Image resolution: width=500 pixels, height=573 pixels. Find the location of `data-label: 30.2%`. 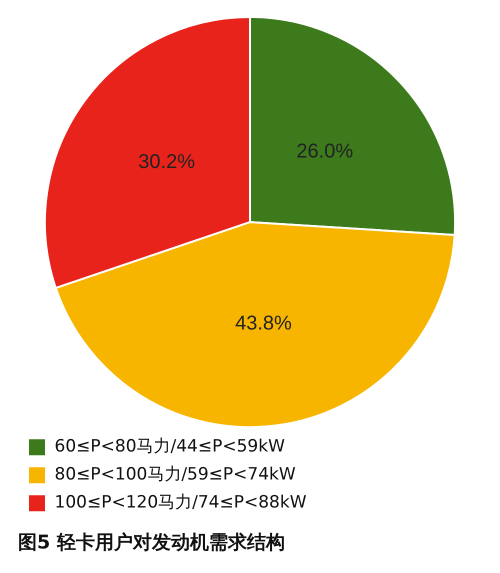

data-label: 30.2% is located at coordinates (167, 161).